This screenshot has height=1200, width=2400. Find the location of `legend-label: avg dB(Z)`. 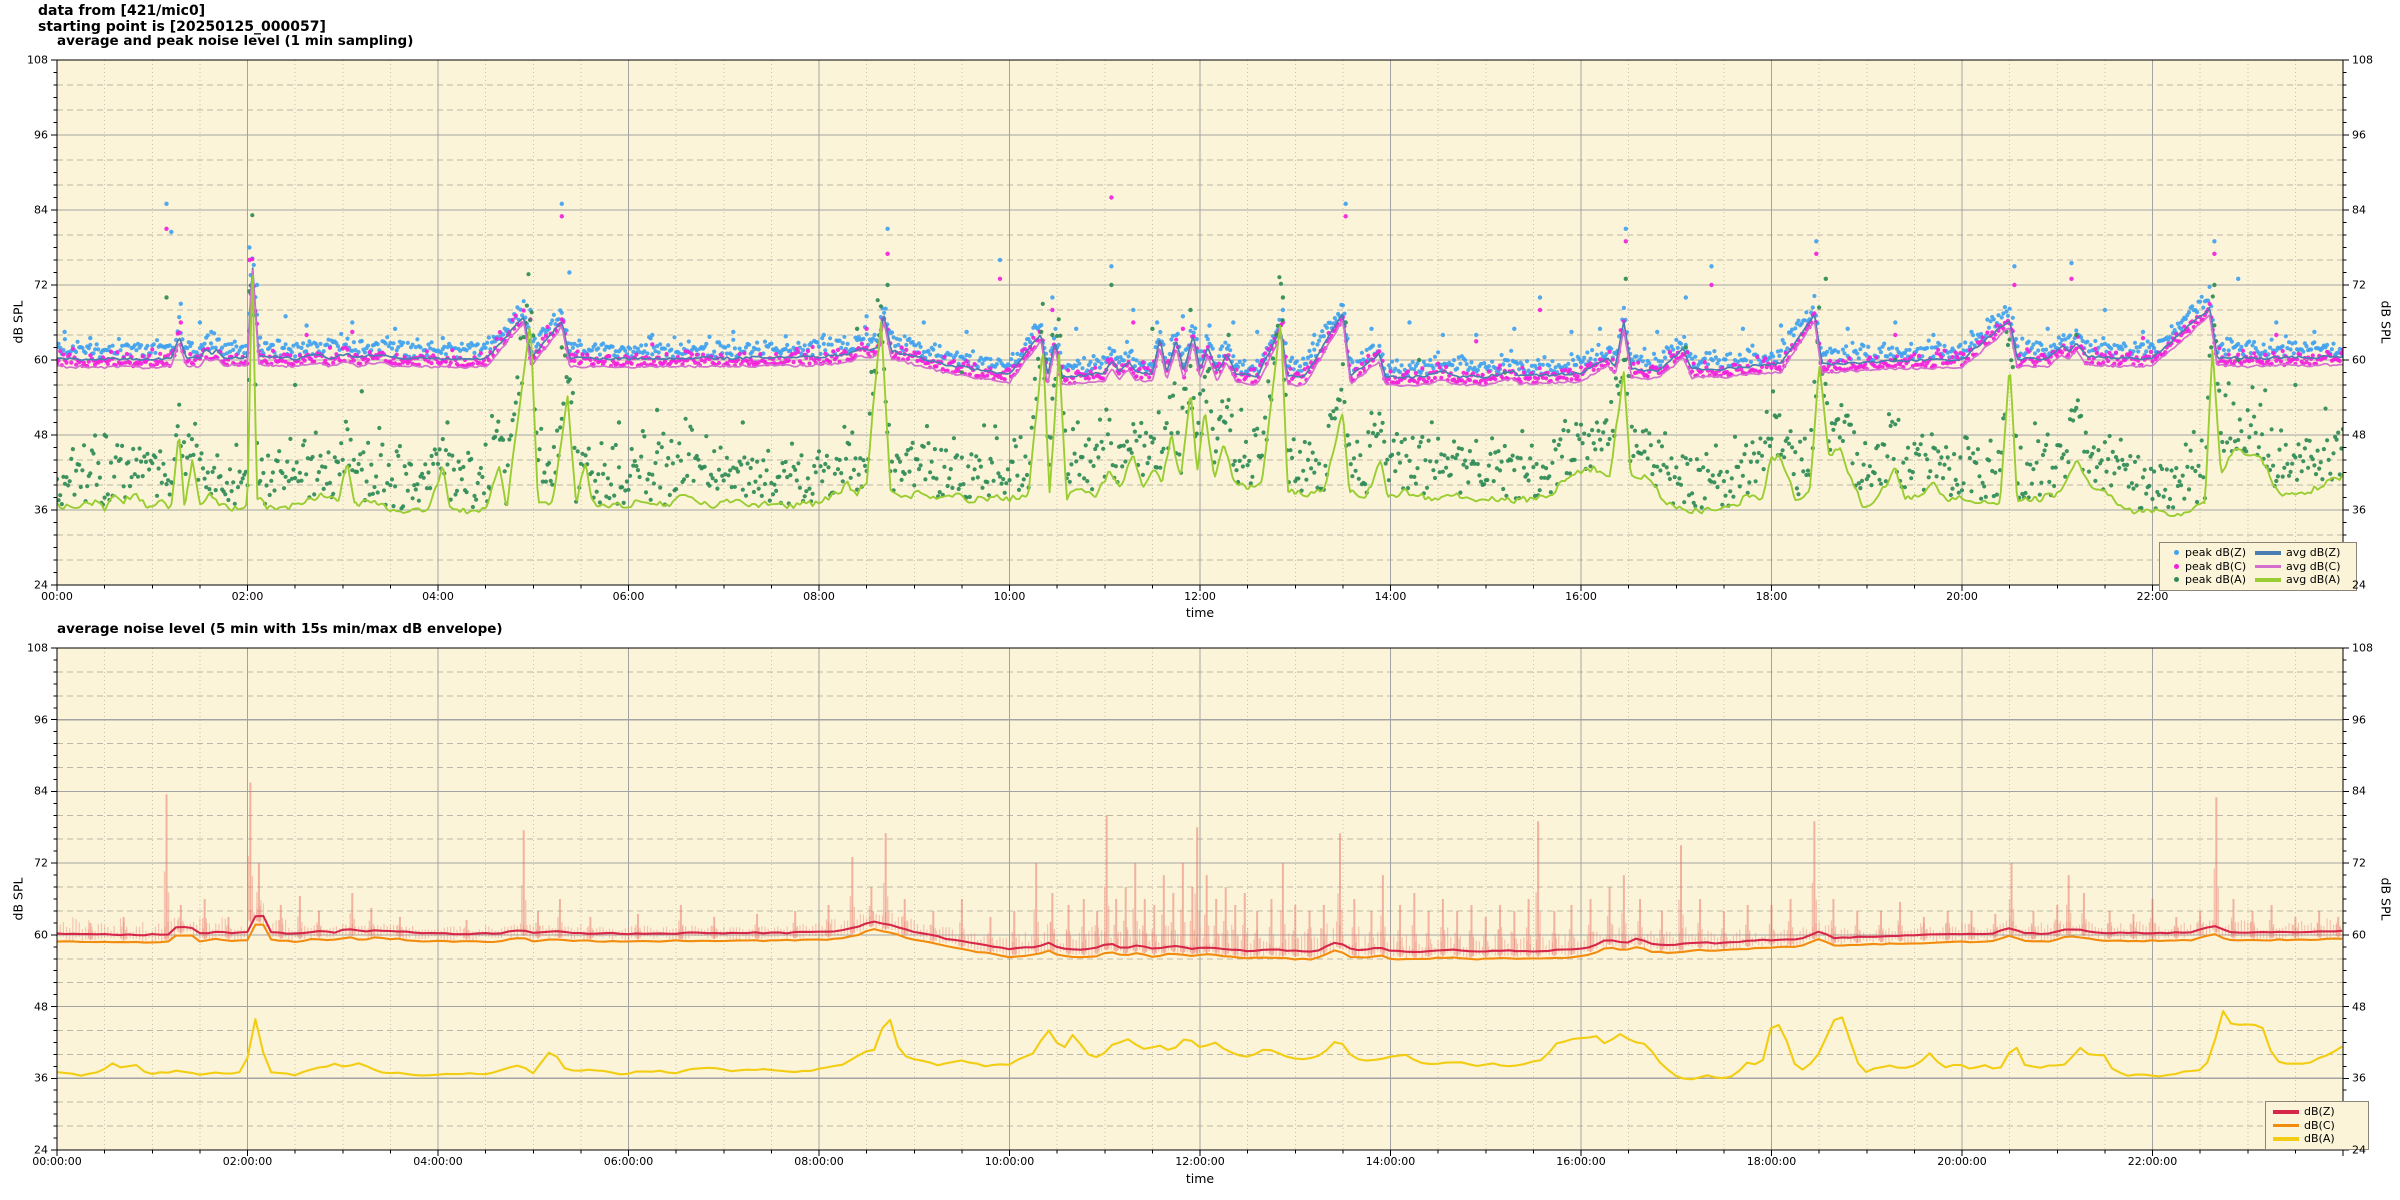

legend-label: avg dB(Z) is located at coordinates (2313, 552).